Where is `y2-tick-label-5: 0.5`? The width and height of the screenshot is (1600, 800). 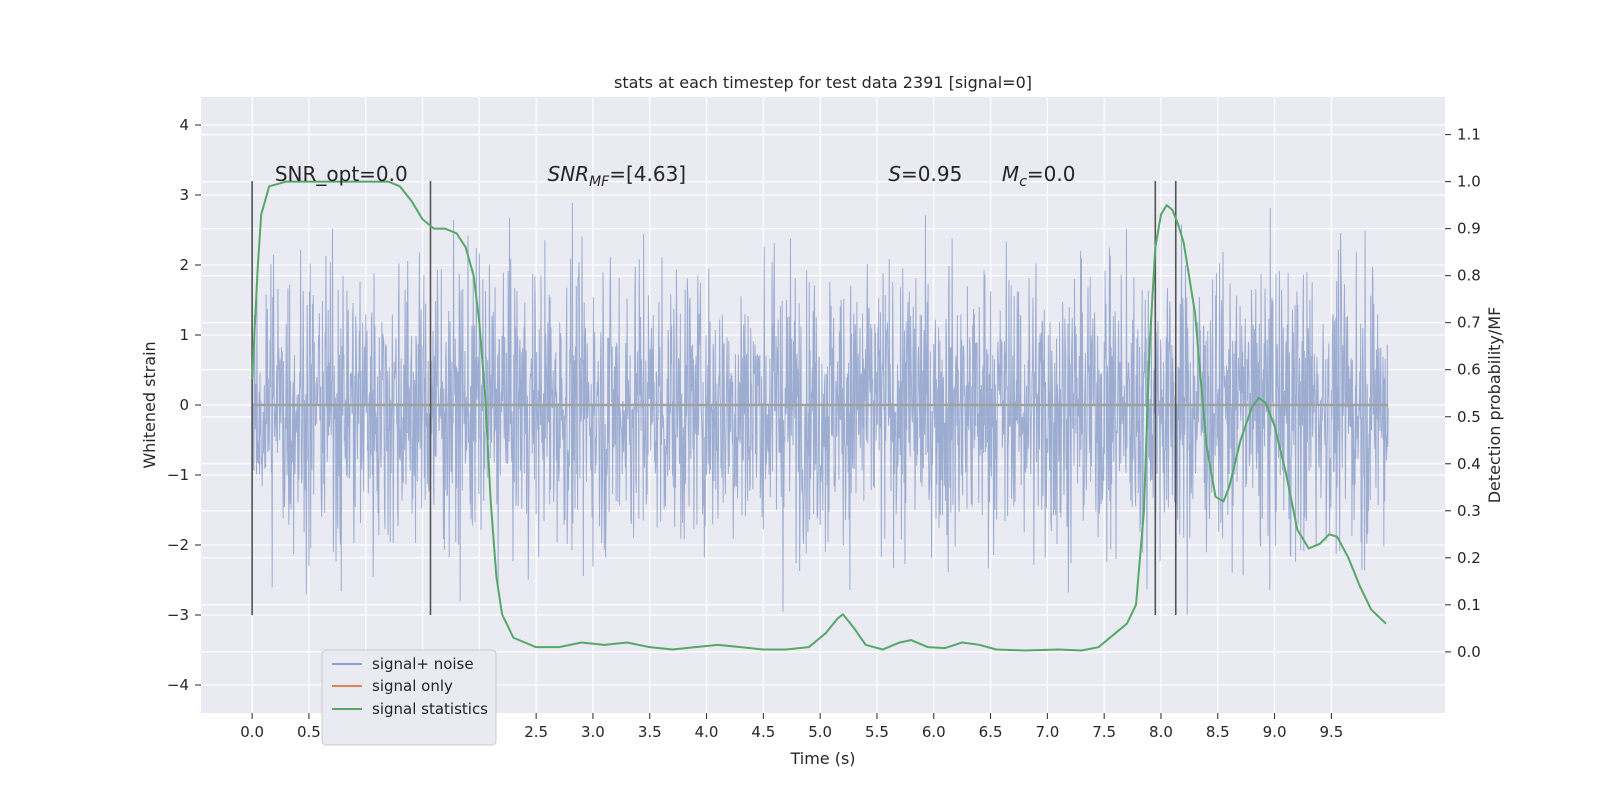
y2-tick-label-5: 0.5 is located at coordinates (1469, 417).